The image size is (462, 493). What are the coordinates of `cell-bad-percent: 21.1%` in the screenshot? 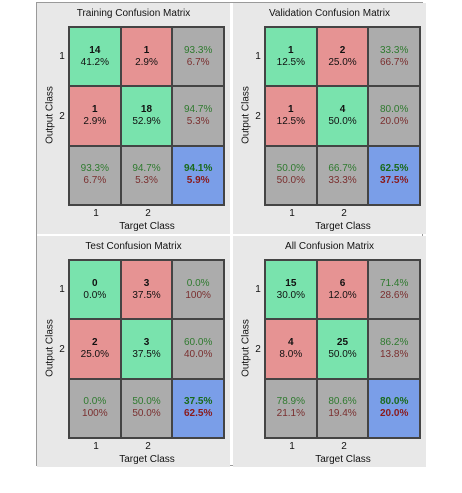 It's located at (290, 414).